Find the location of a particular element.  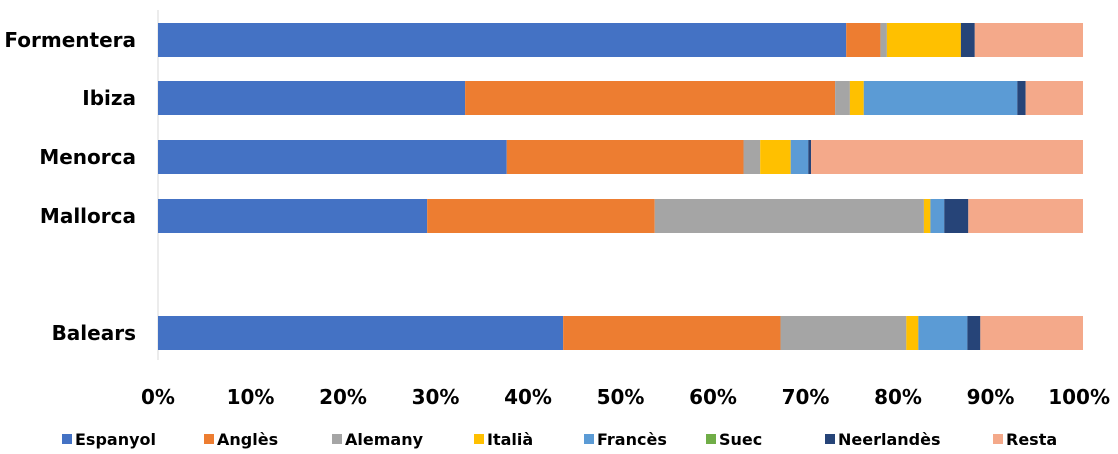

legend-label-espanyol: Espanyol is located at coordinates (115, 439).